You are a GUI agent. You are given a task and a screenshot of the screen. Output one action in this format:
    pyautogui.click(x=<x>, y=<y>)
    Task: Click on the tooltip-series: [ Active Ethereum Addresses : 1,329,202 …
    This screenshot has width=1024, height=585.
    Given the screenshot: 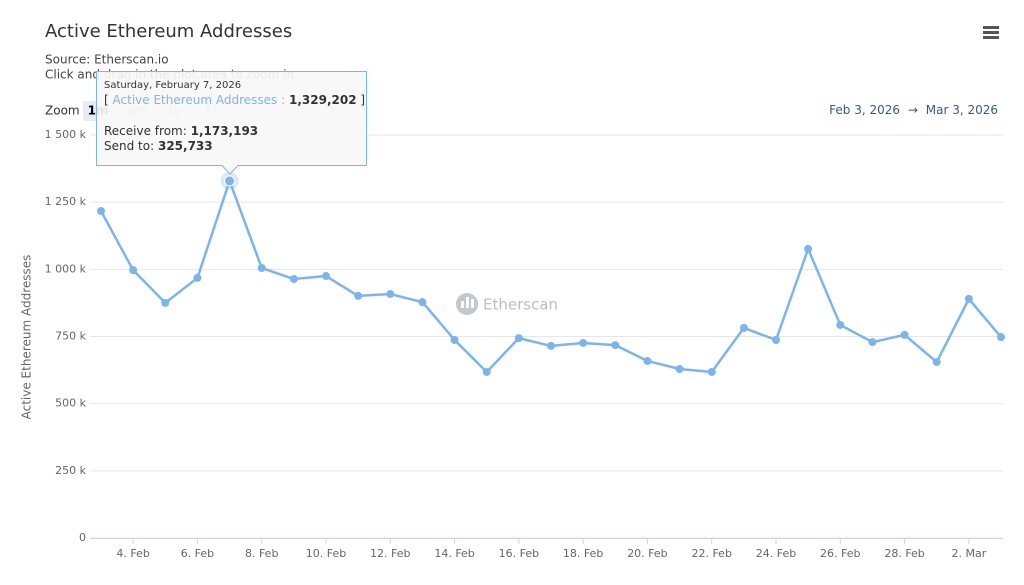 What is the action you would take?
    pyautogui.click(x=234, y=100)
    